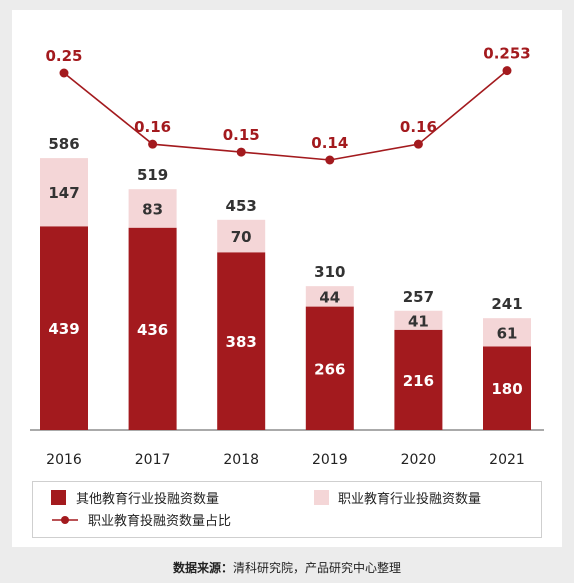 This screenshot has height=583, width=574. Describe the element at coordinates (147, 499) in the screenshot. I see `legend-label-other: 其他教育行业投融资数量` at that location.